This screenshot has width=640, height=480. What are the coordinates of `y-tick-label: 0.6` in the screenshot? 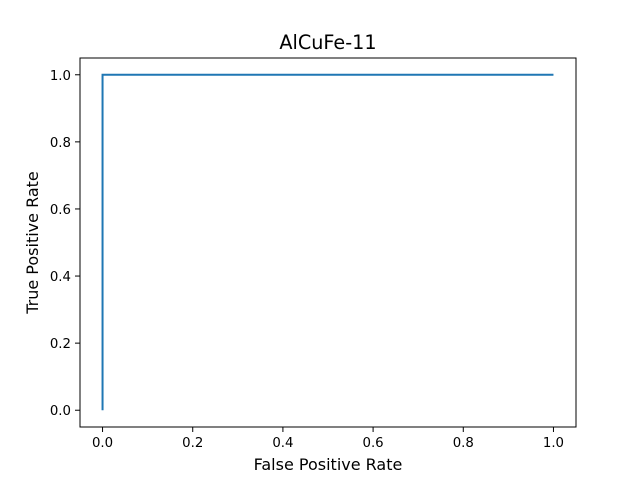 It's located at (60, 210).